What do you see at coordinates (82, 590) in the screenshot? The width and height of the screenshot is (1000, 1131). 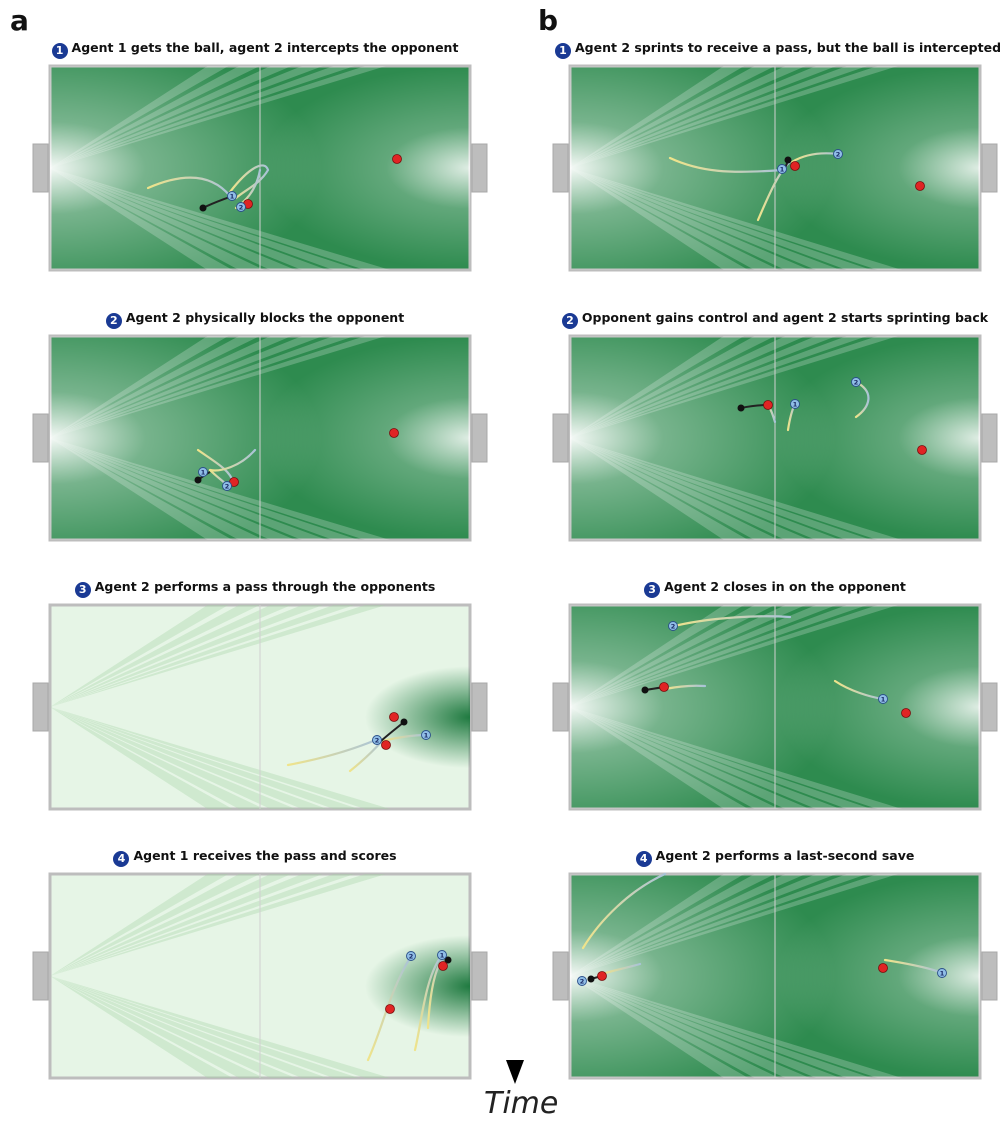 I see `step-badge-a3: 3` at bounding box center [82, 590].